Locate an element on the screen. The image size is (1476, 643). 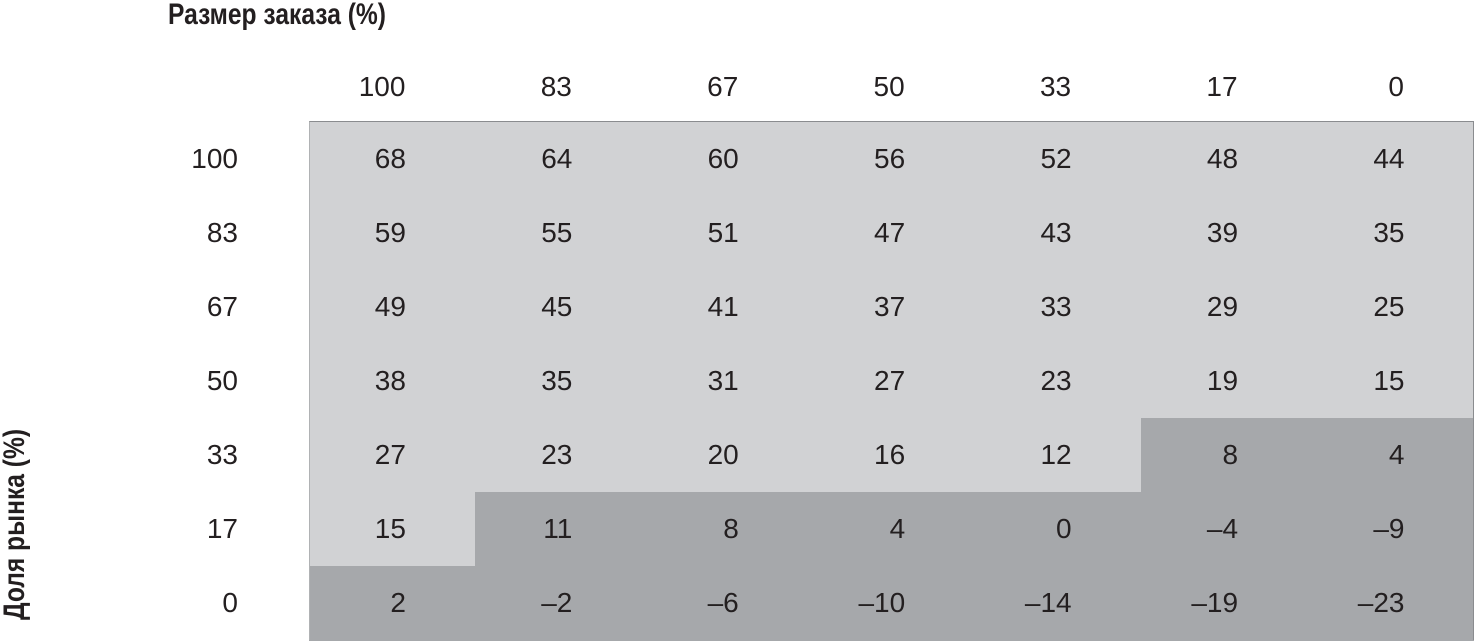
row-header: 67 is located at coordinates (222, 306).